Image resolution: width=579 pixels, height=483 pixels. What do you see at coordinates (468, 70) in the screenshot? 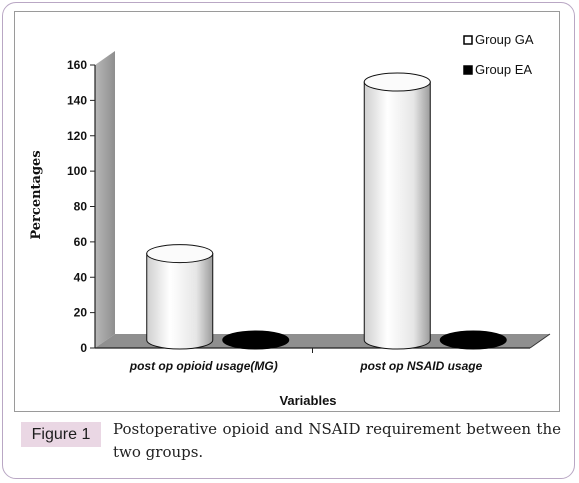
I see `legend-swatch-group-ea` at bounding box center [468, 70].